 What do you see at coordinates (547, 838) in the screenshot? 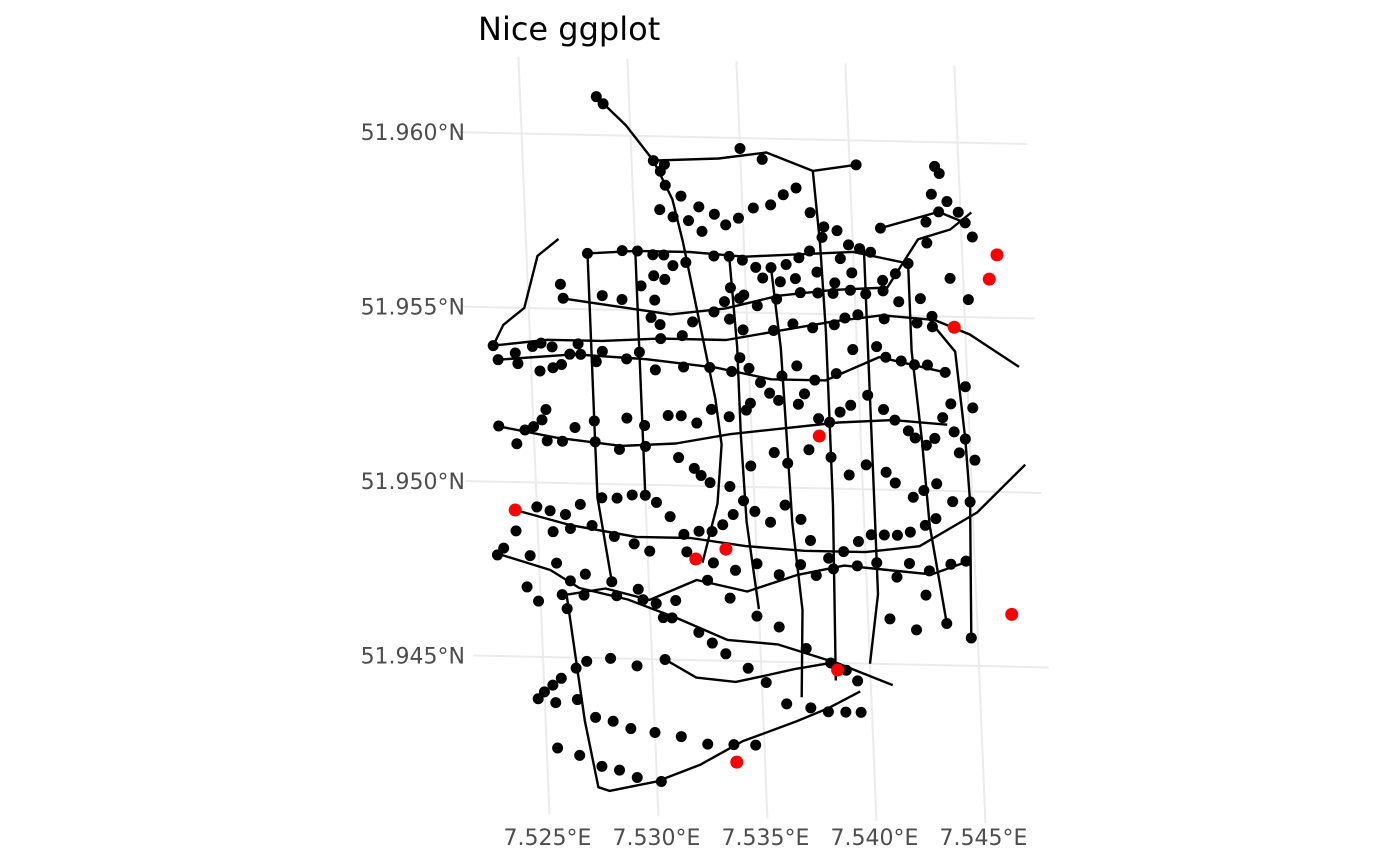
I see `x-tick-label: 7.525°E` at bounding box center [547, 838].